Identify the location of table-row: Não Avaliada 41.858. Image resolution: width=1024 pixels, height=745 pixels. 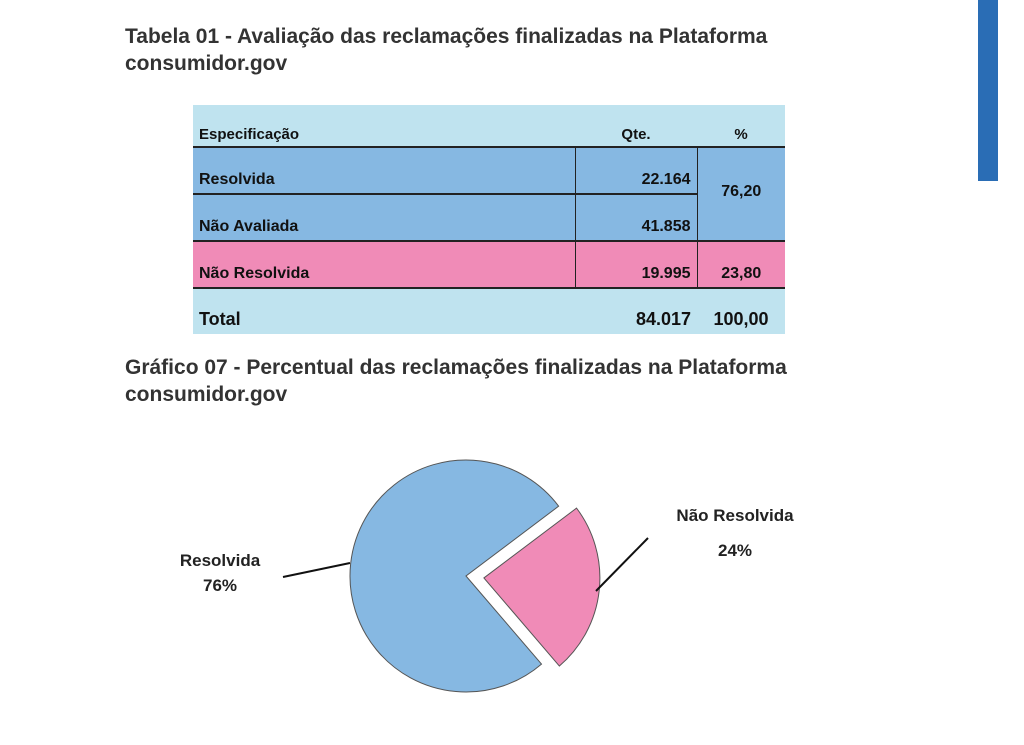
(489, 217).